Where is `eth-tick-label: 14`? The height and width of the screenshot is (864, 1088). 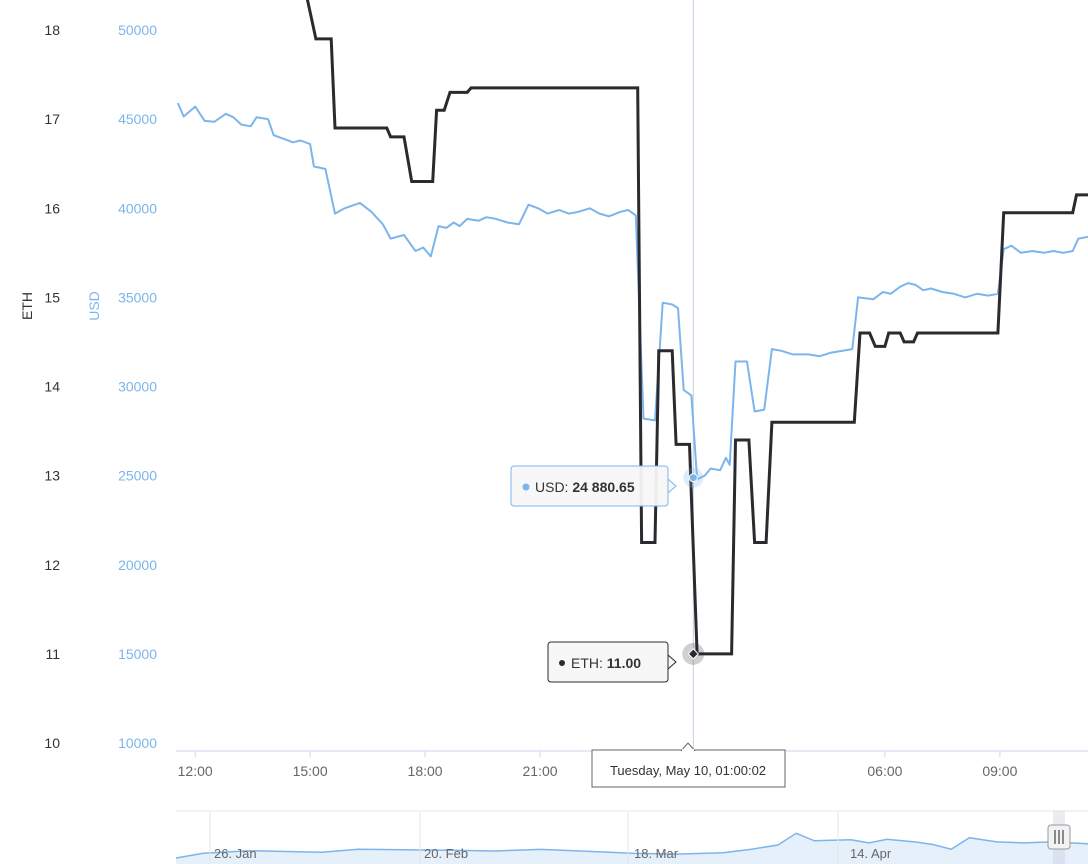
eth-tick-label: 14 is located at coordinates (52, 387).